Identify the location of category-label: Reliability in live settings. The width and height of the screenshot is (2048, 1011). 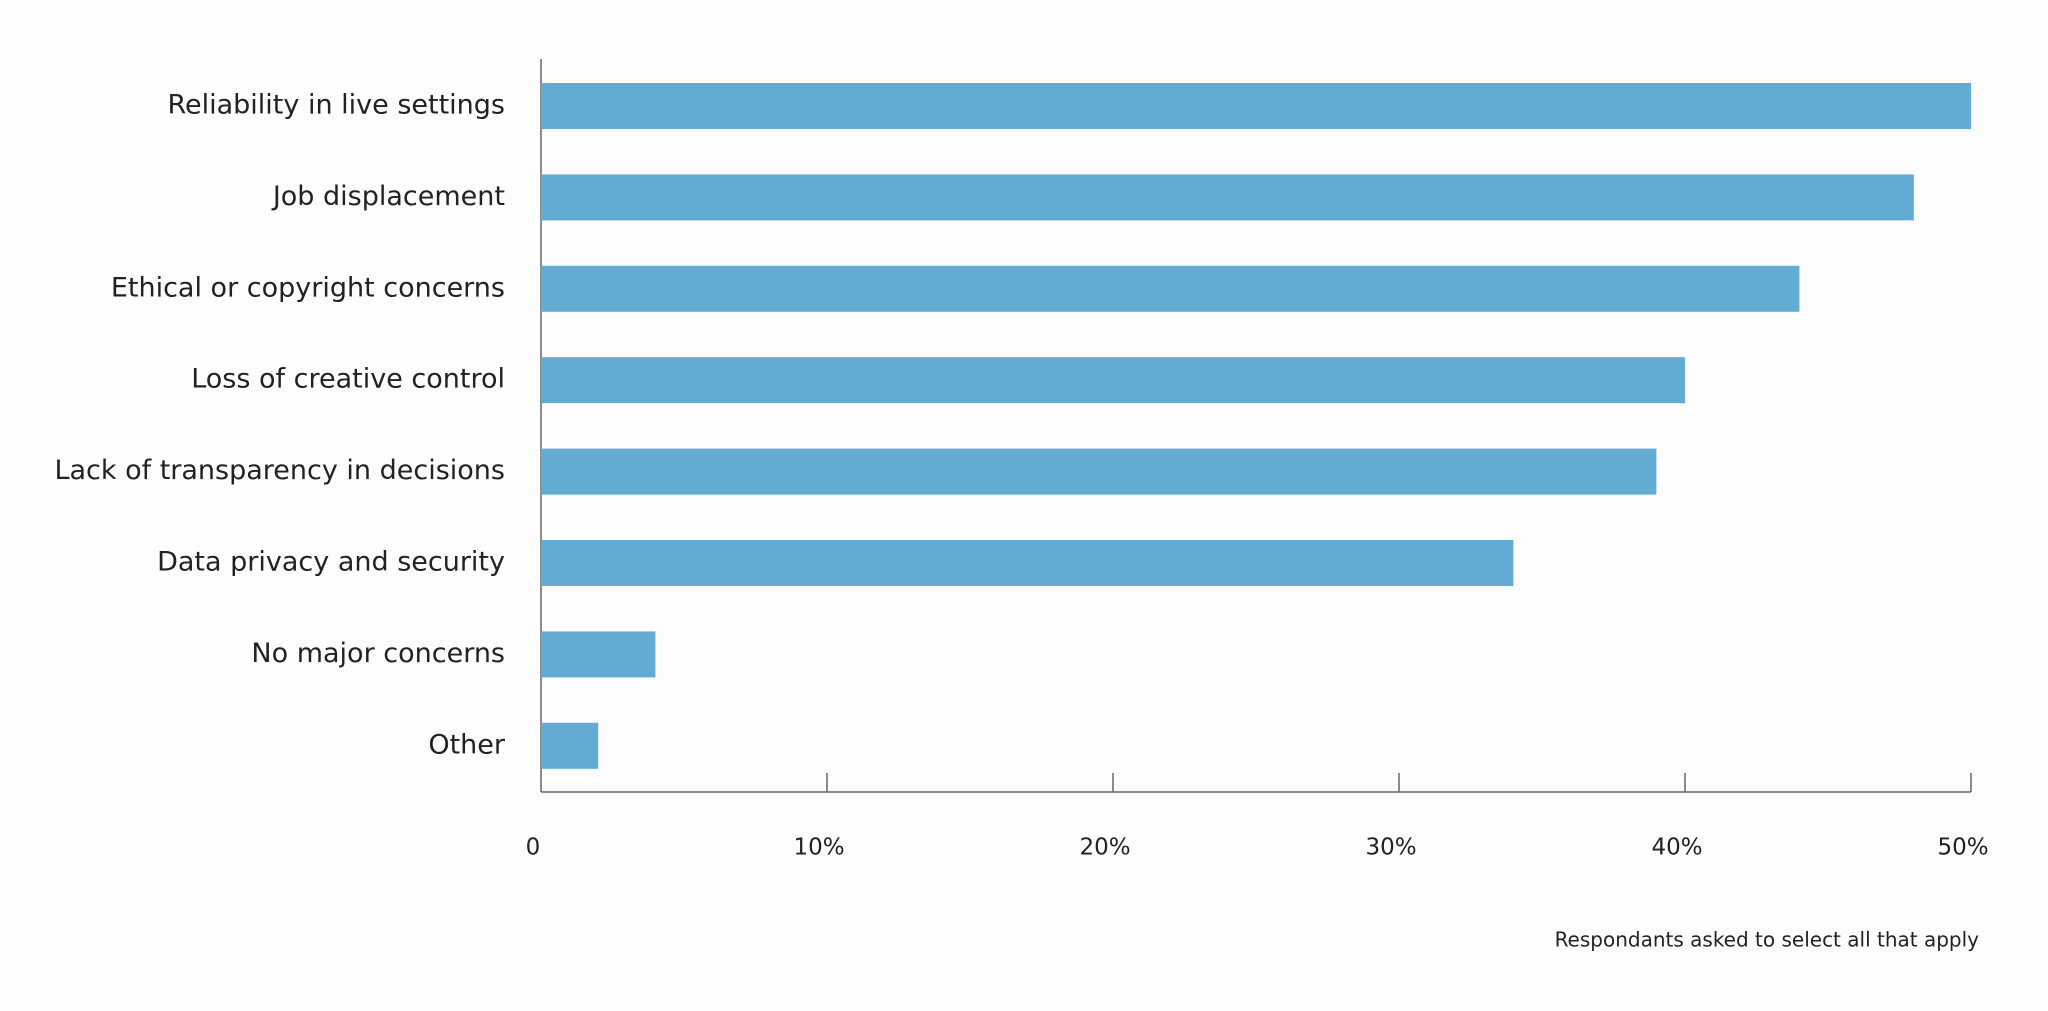
(336, 105).